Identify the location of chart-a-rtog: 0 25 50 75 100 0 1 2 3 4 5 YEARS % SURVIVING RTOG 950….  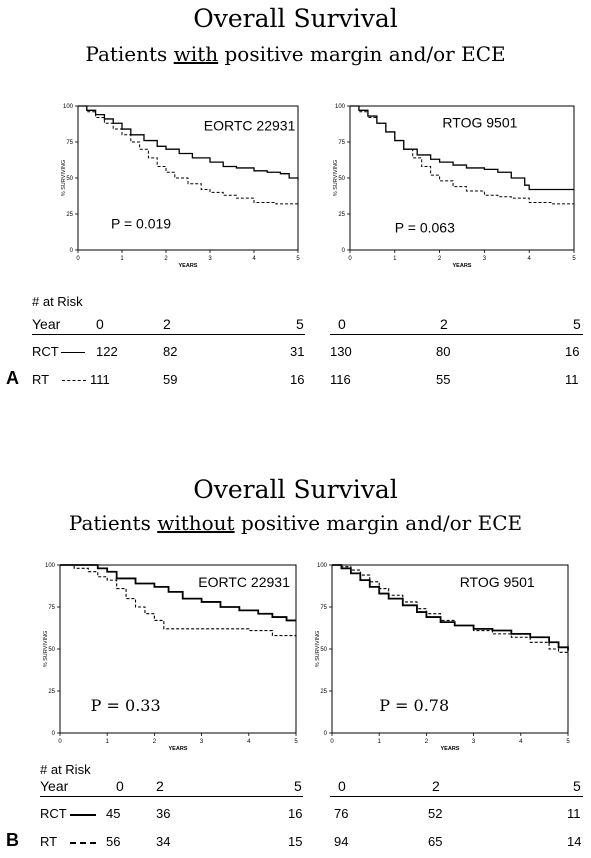
(454, 186).